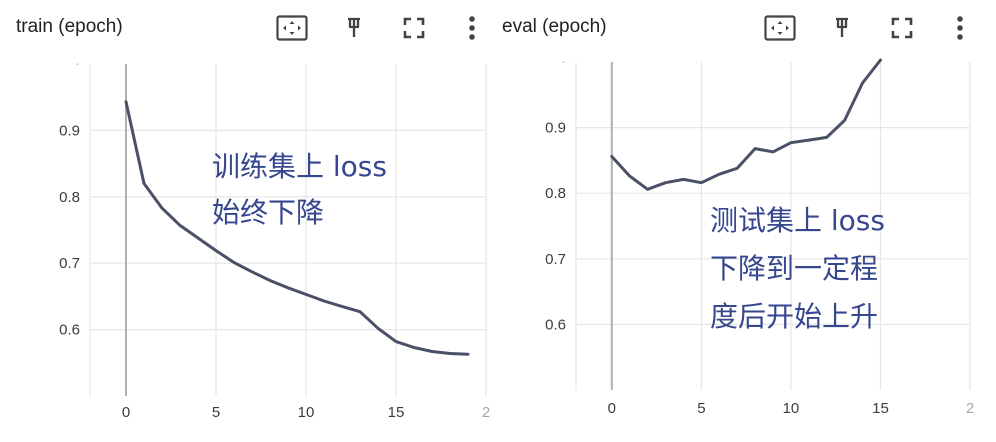 Image resolution: width=996 pixels, height=442 pixels. I want to click on annotation-text: 测试集上 loss, so click(797, 220).